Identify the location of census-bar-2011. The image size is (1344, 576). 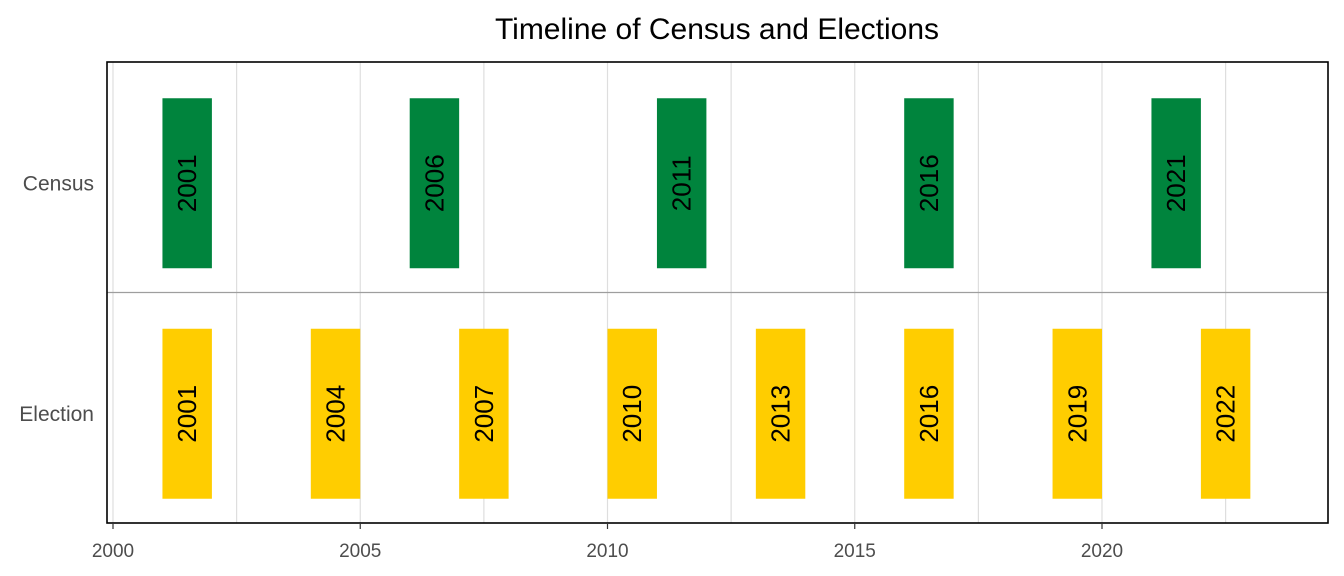
(681, 183).